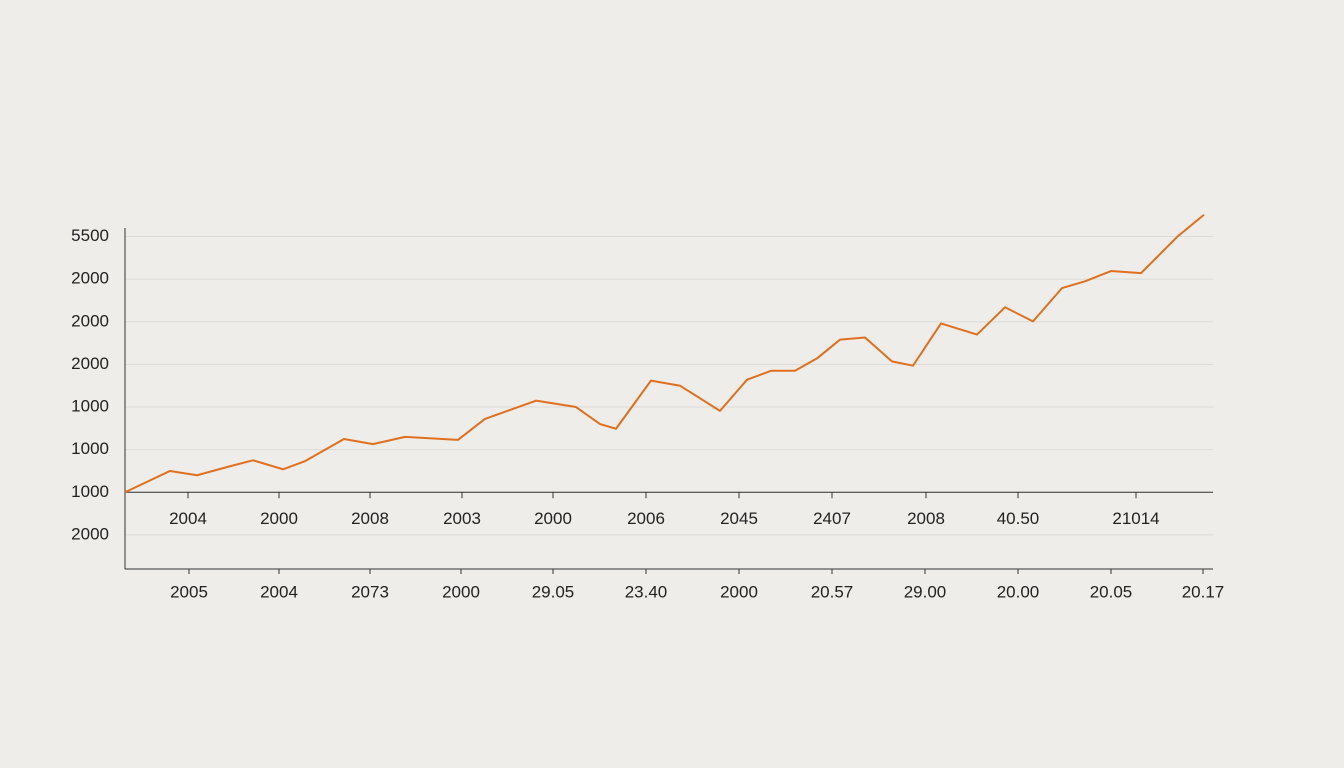 The image size is (1344, 768). I want to click on x-tick-label: 2045, so click(739, 518).